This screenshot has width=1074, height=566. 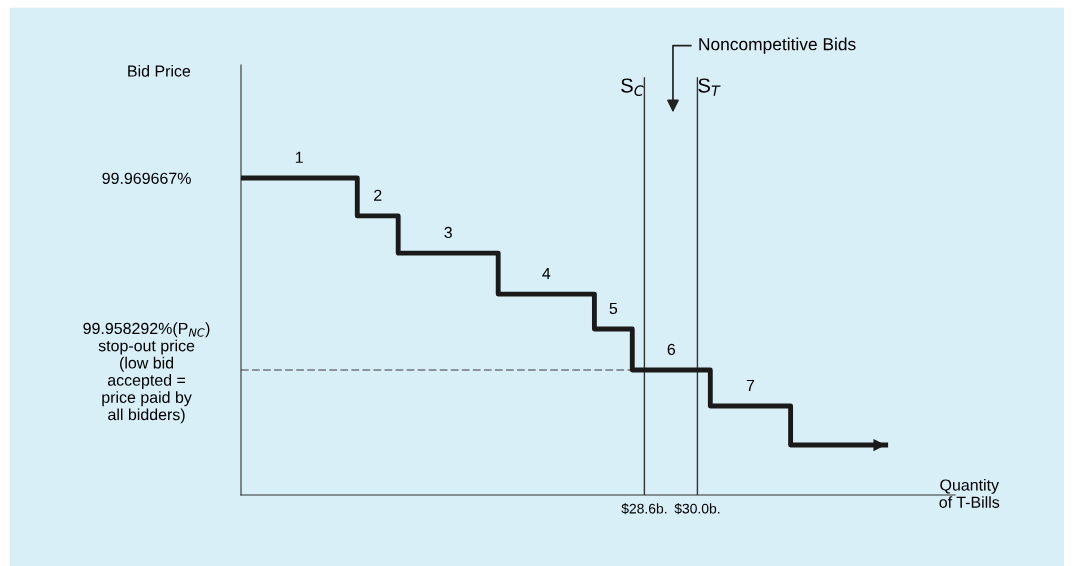 I want to click on annotation: 3, so click(x=448, y=232).